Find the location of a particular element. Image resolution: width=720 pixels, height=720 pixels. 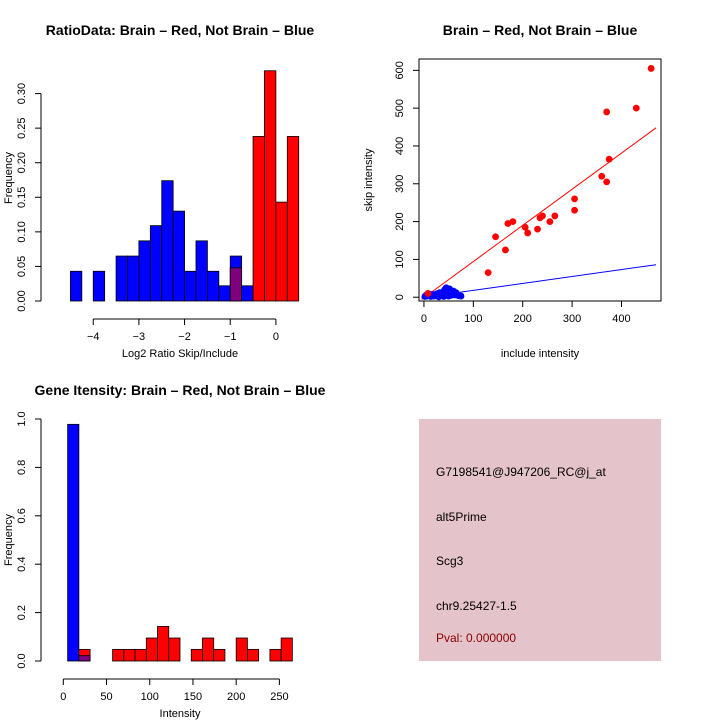

brain-fit-line is located at coordinates (539, 213).